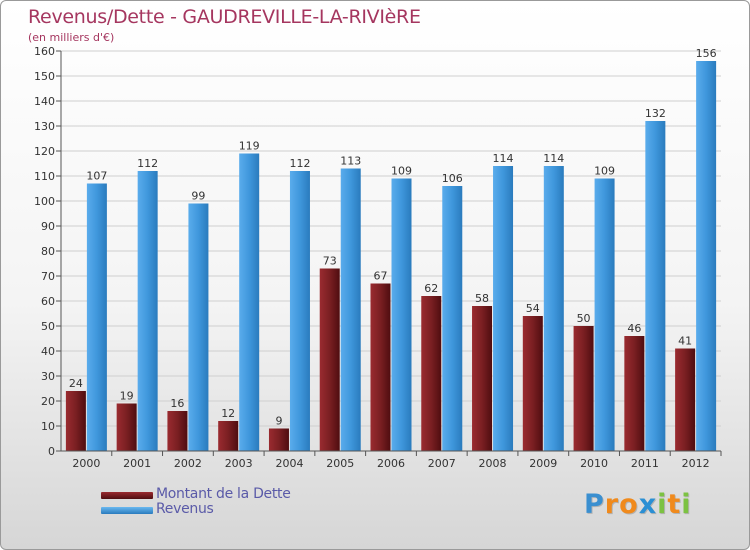  What do you see at coordinates (452, 318) in the screenshot?
I see `bar-revenus-2007` at bounding box center [452, 318].